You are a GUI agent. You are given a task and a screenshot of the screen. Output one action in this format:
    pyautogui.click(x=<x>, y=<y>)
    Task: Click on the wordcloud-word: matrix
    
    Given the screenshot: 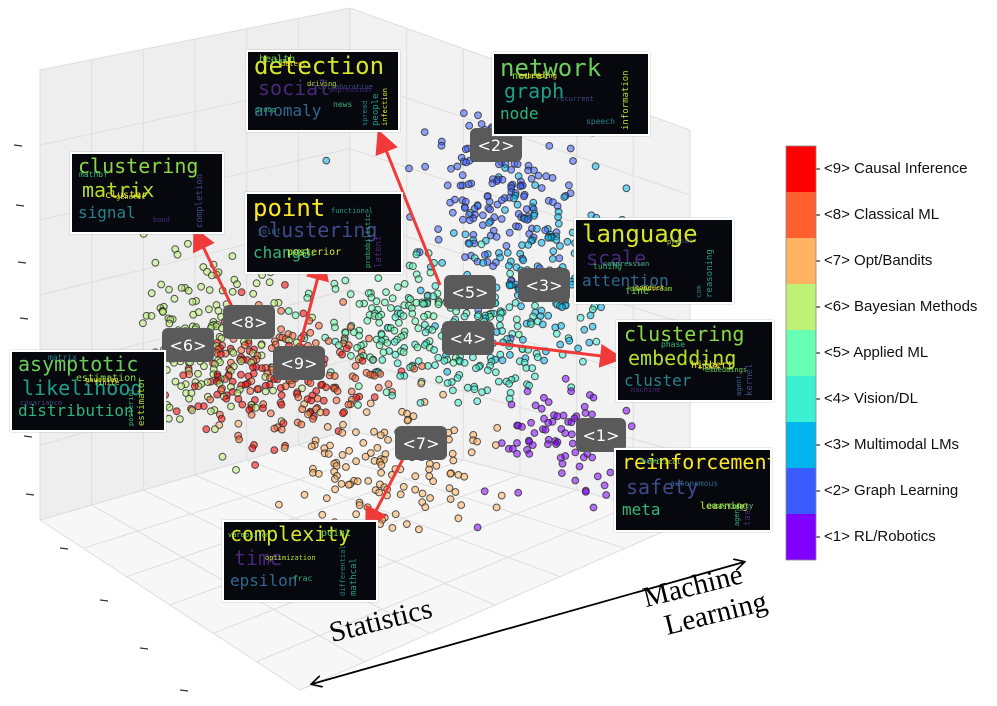 What is the action you would take?
    pyautogui.click(x=118, y=190)
    